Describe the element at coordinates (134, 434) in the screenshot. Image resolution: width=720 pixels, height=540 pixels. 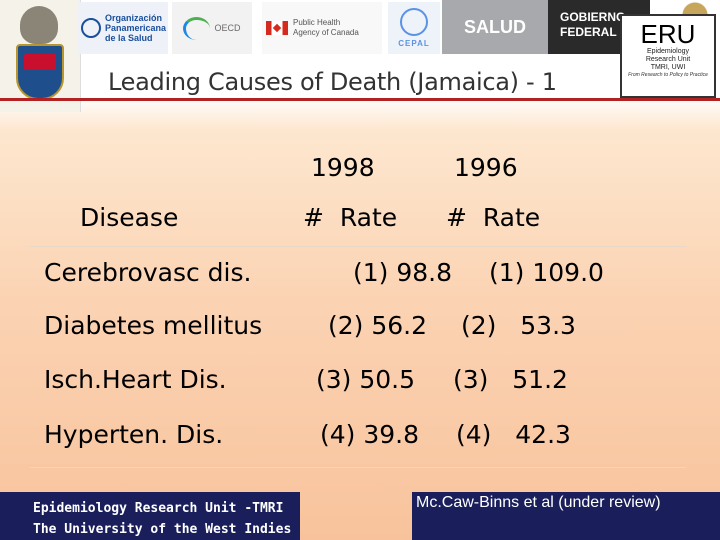
I see `disease-cell: Hyperten. Dis.` at that location.